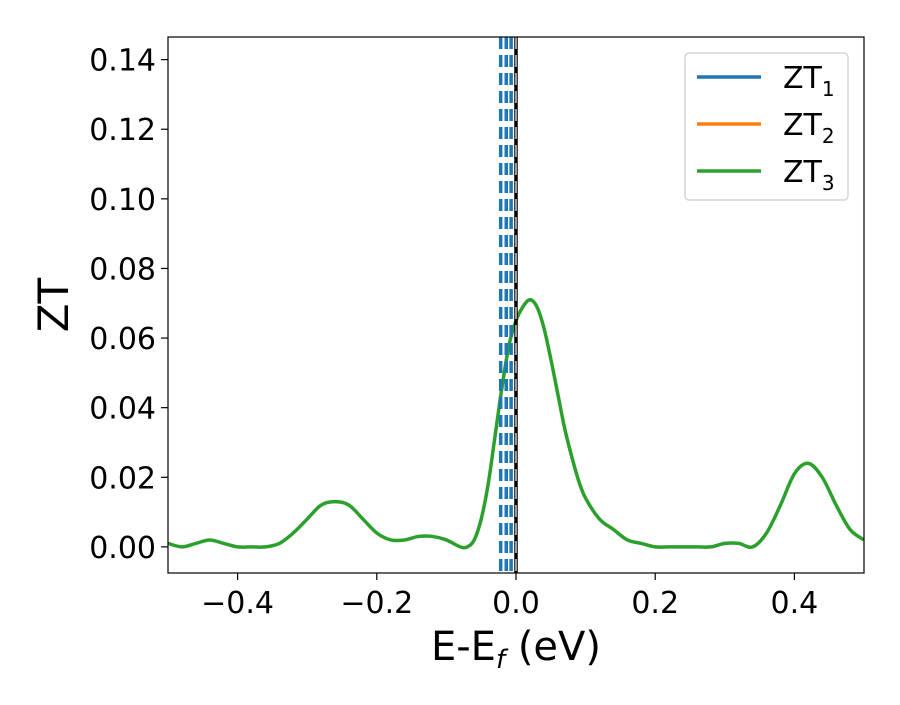  Describe the element at coordinates (122, 548) in the screenshot. I see `y-tick-label: 0.00` at that location.